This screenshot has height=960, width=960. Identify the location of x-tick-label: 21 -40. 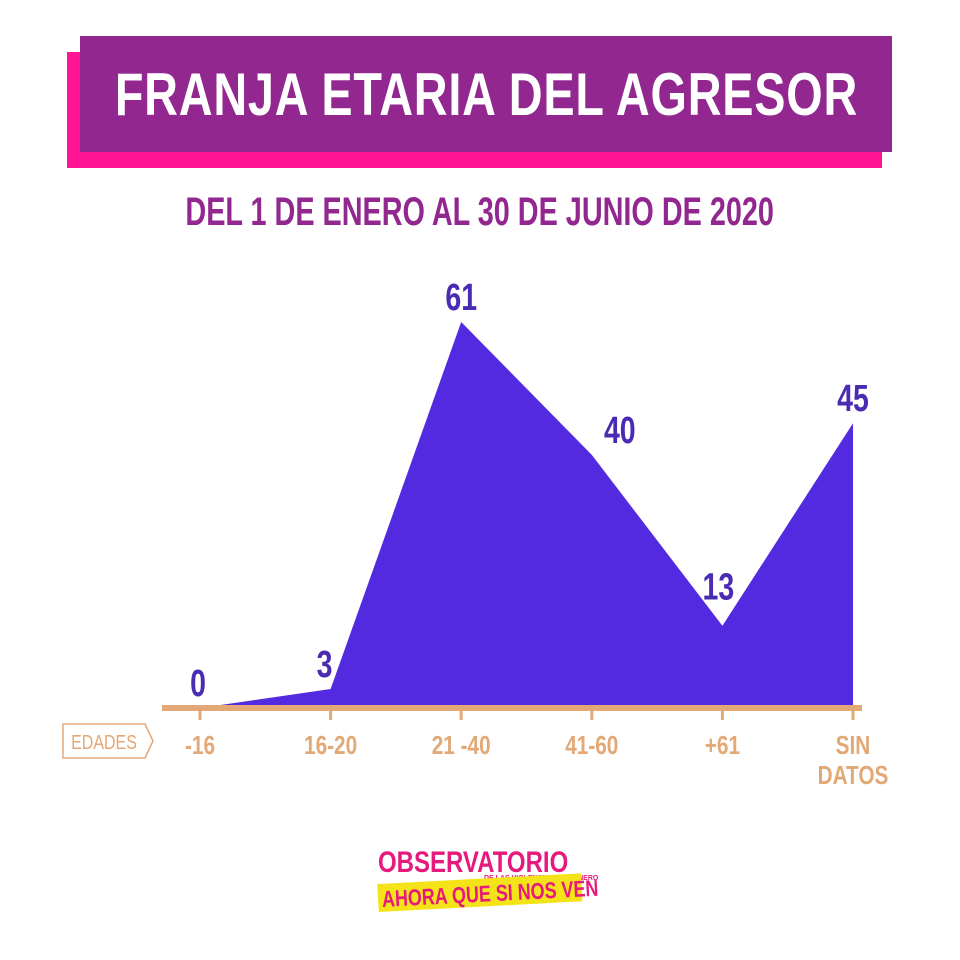
(461, 745).